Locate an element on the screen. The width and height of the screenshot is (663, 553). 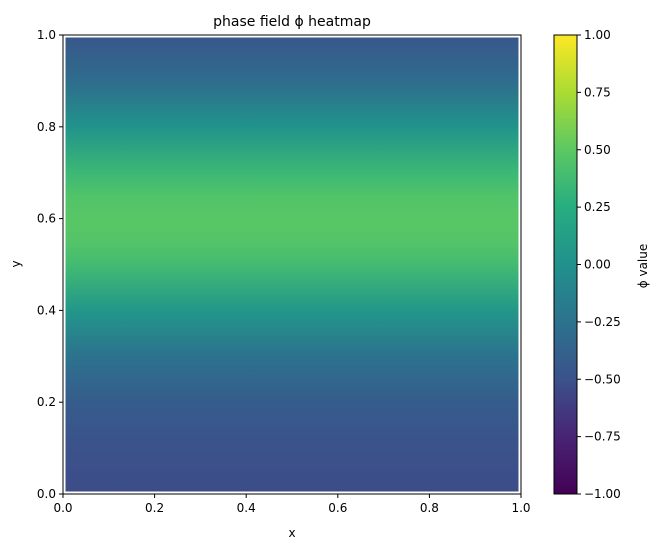
x-tick-label: 0.0 is located at coordinates (62, 508).